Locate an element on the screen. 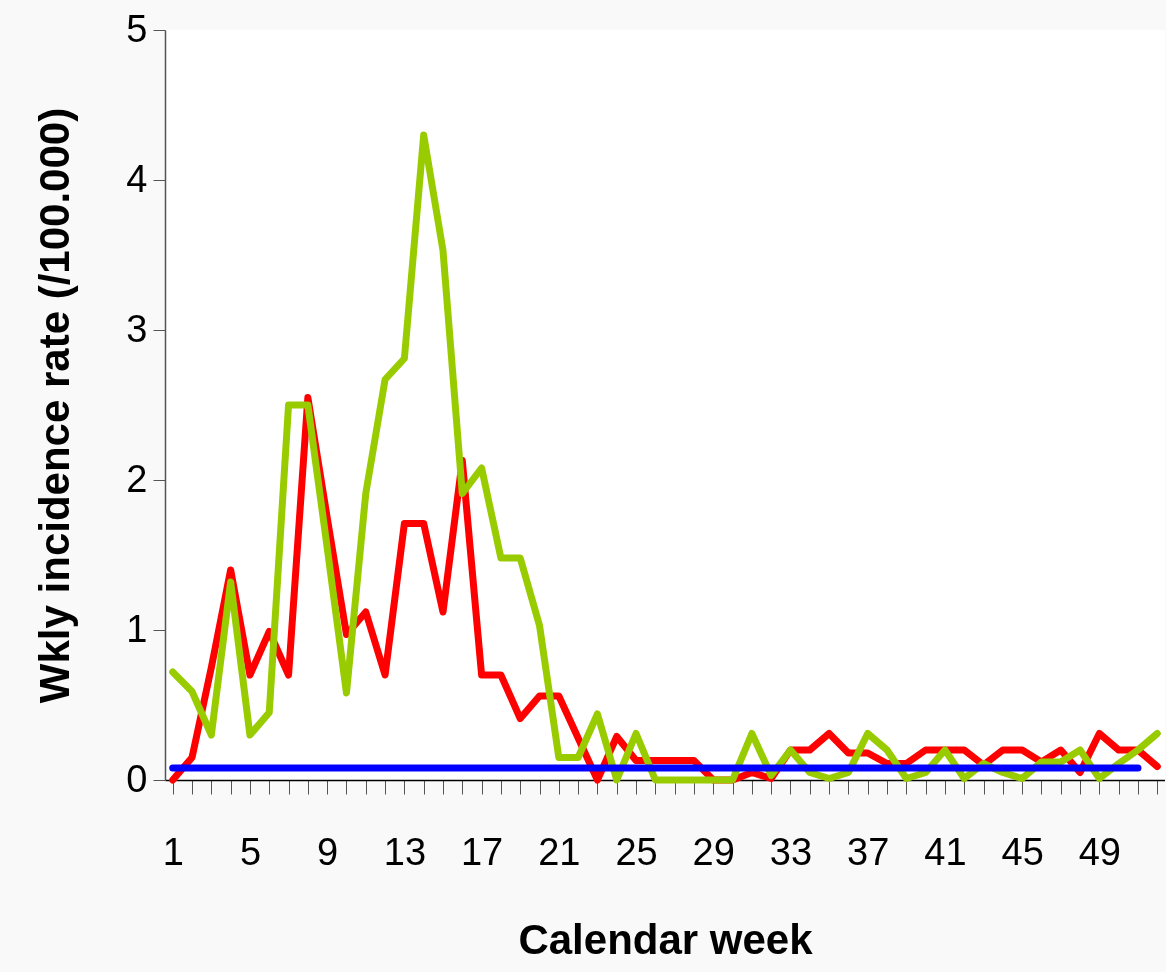 The image size is (1166, 972). x-tick-label: 37 is located at coordinates (868, 851).